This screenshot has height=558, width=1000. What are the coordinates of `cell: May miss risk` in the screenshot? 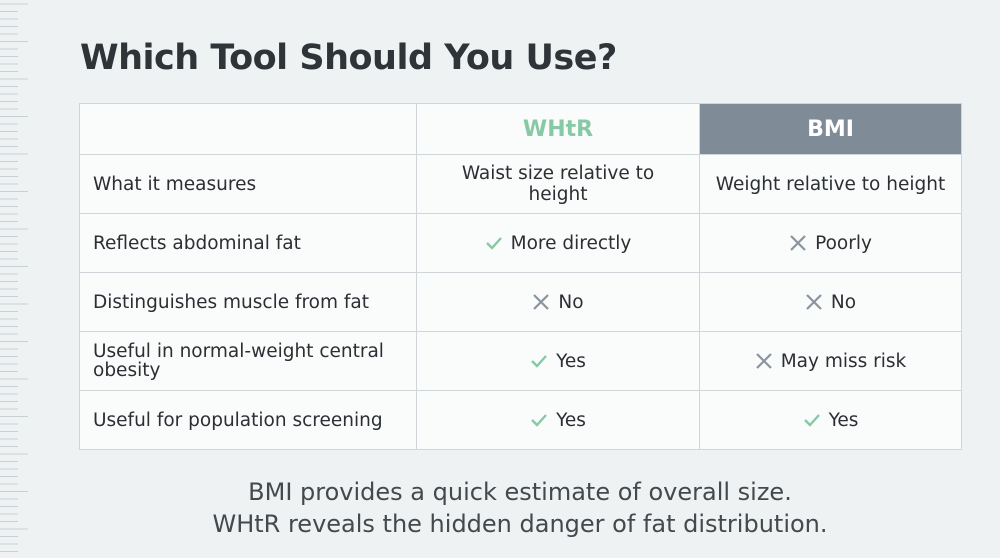 It's located at (830, 361).